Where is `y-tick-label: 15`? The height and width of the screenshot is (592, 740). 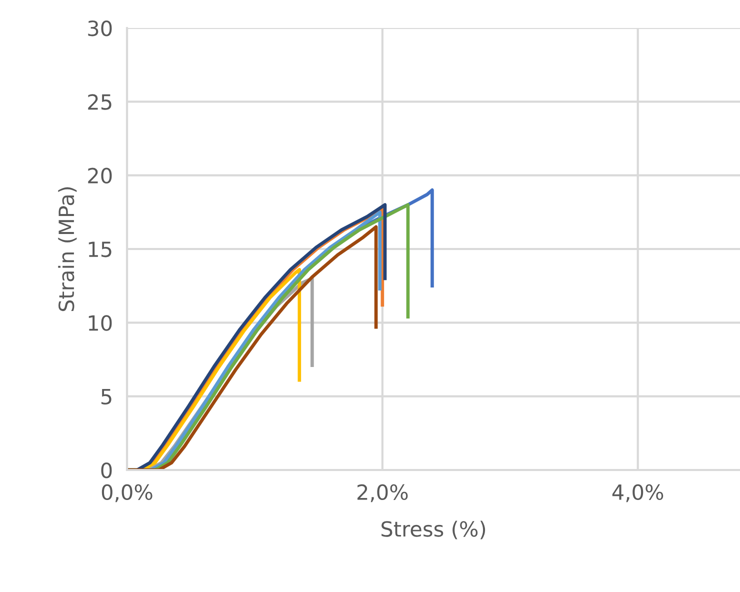 y-tick-label: 15 is located at coordinates (100, 250).